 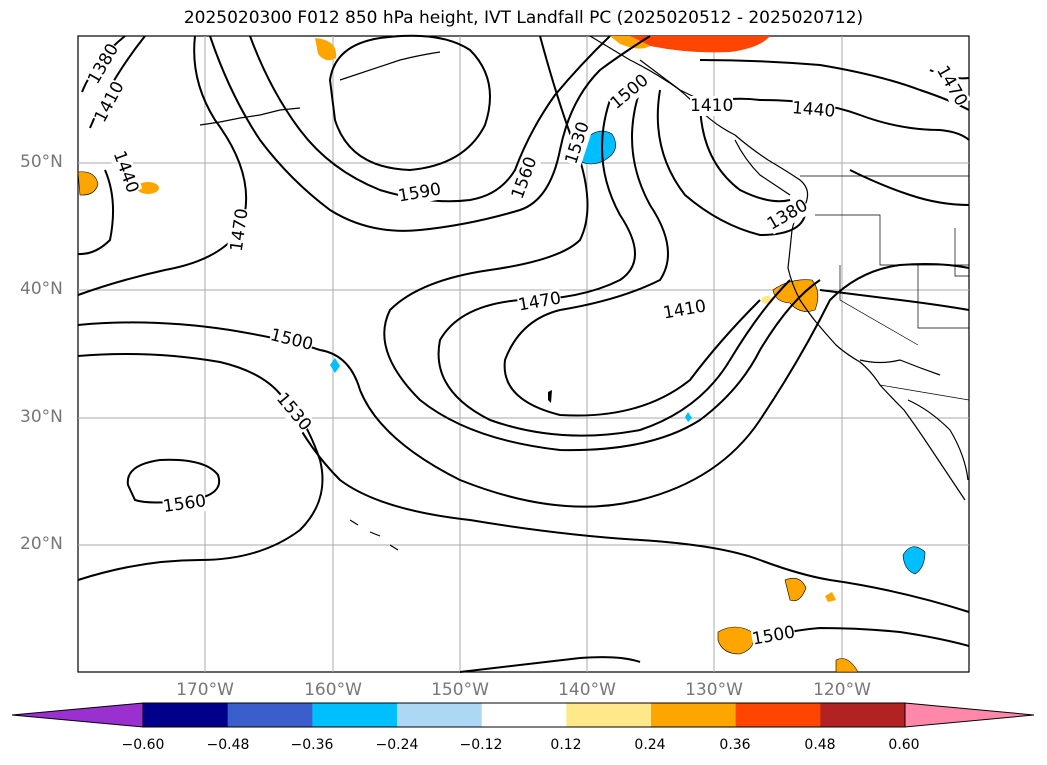 What do you see at coordinates (333, 690) in the screenshot?
I see `lon-label-160w: 160°W` at bounding box center [333, 690].